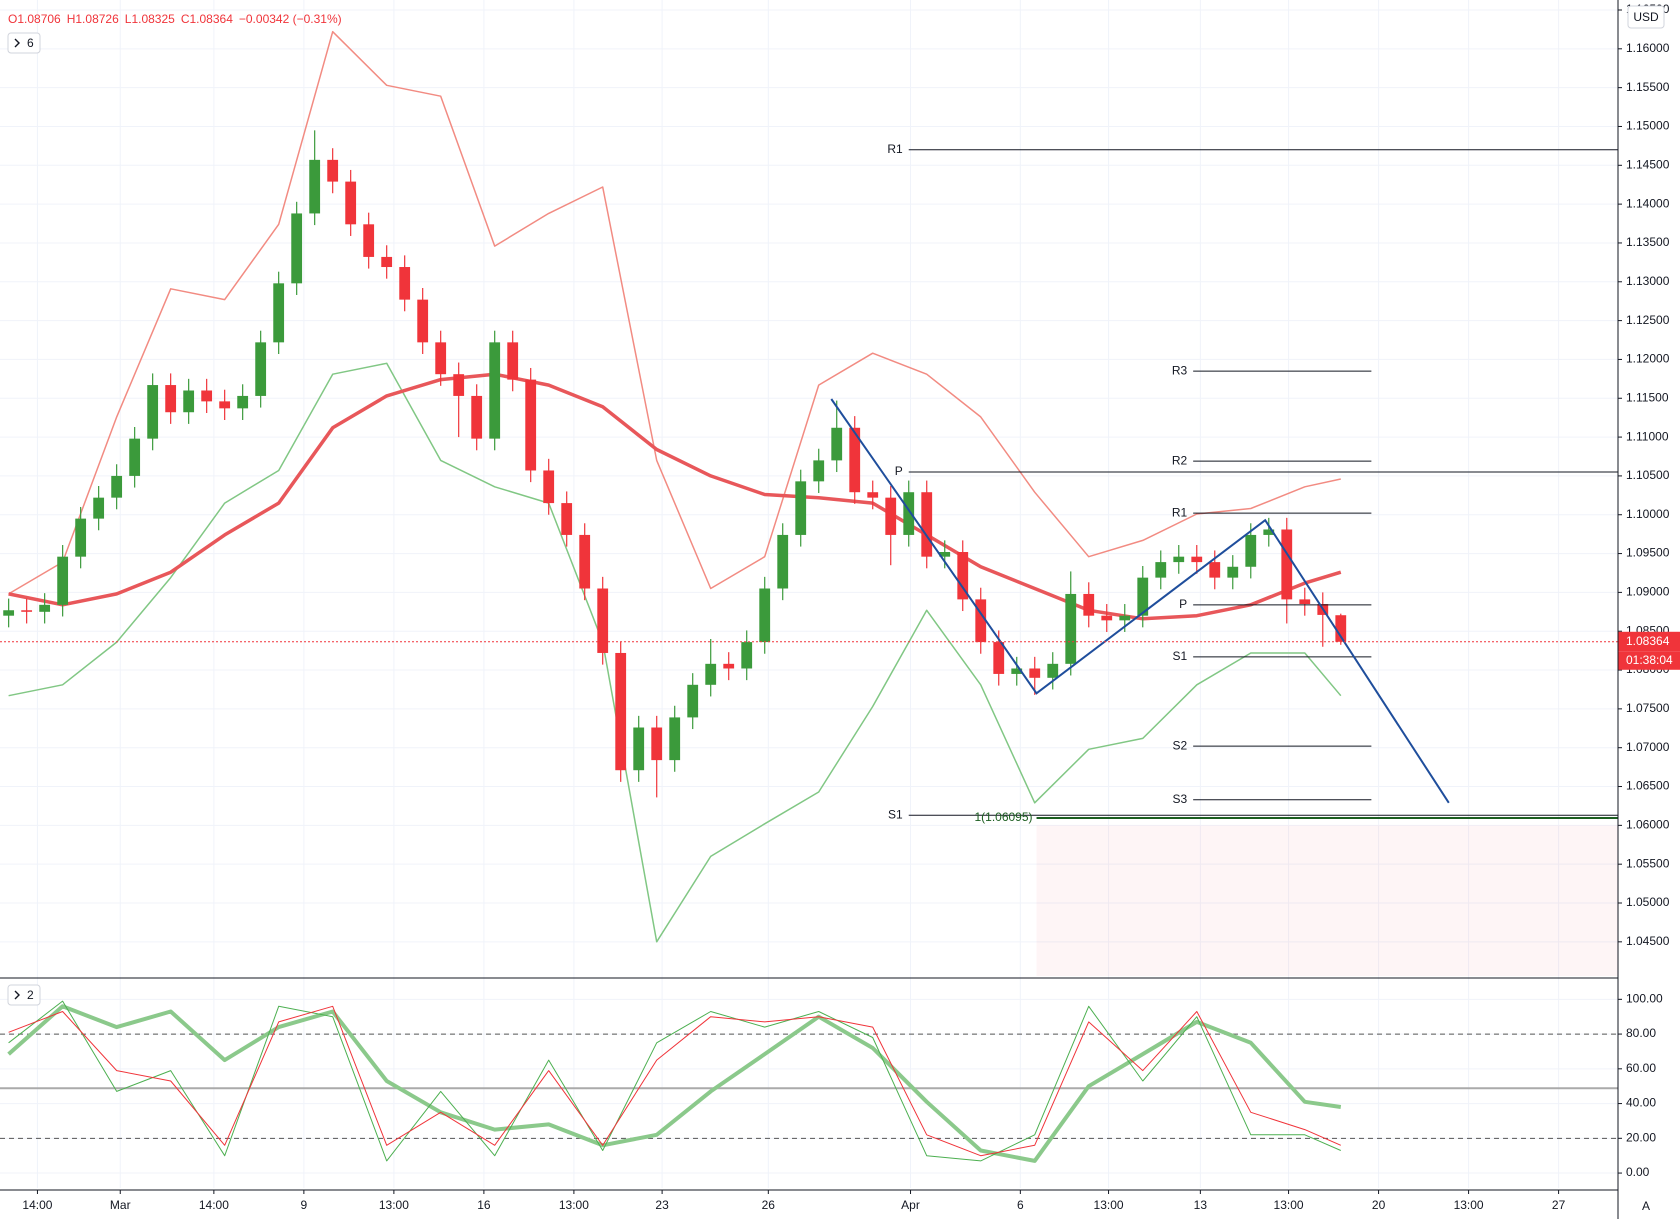 The width and height of the screenshot is (1680, 1219). What do you see at coordinates (1647, 397) in the screenshot?
I see `y-tick-label: 1.11500` at bounding box center [1647, 397].